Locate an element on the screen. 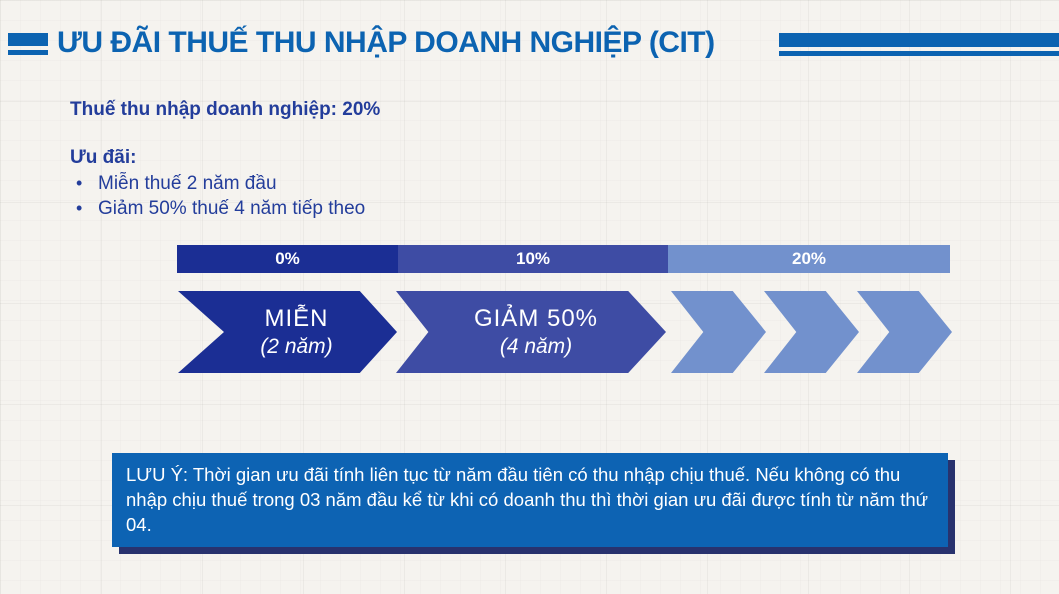 Image resolution: width=1059 pixels, height=594 pixels. right-thick-bar is located at coordinates (919, 40).